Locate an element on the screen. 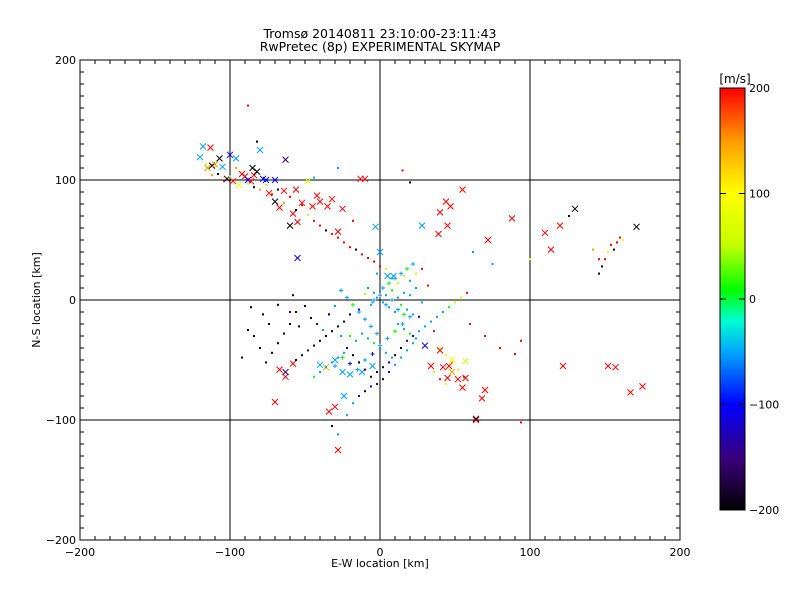  colorbar-tick-label: 100 is located at coordinates (759, 194).